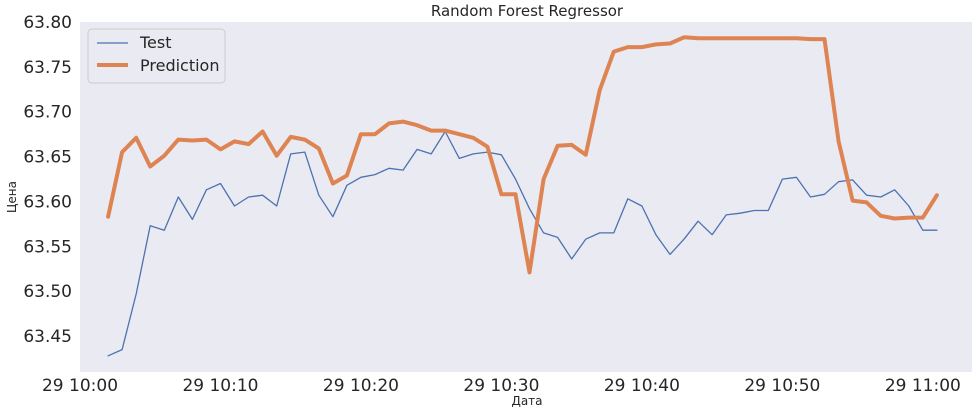 This screenshot has height=418, width=974. What do you see at coordinates (527, 11) in the screenshot?
I see `chart-title: Random Forest Regressor` at bounding box center [527, 11].